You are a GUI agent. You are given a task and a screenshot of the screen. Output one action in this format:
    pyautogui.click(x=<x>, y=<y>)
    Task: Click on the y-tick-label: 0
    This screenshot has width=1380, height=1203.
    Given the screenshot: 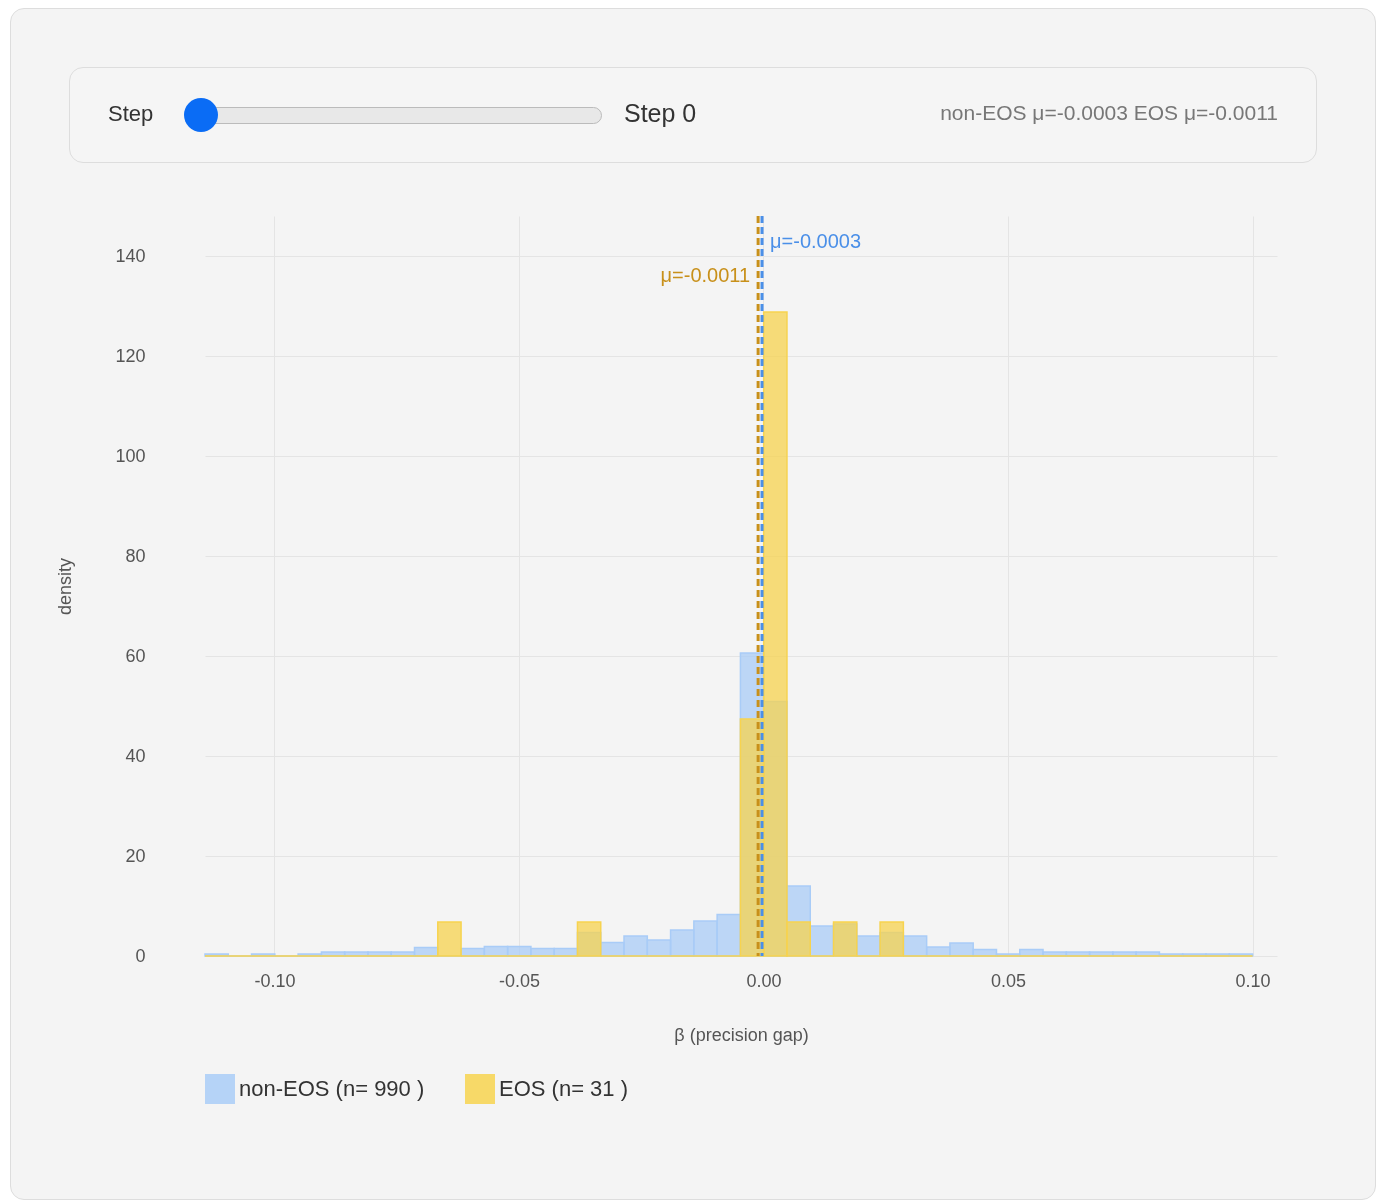 What is the action you would take?
    pyautogui.click(x=140, y=955)
    